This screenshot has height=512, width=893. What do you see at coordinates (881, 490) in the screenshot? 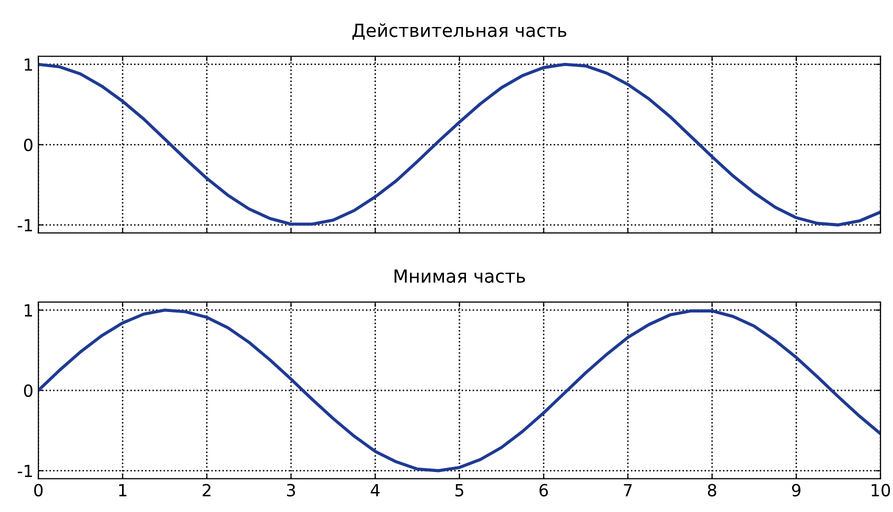
I see `x-tick-label: 10` at bounding box center [881, 490].